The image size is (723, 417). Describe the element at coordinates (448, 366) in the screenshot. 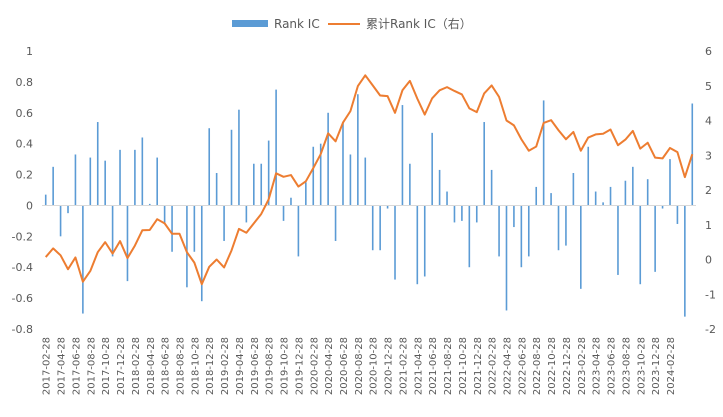

I see `x-tick-label: 2021-08-28` at that location.